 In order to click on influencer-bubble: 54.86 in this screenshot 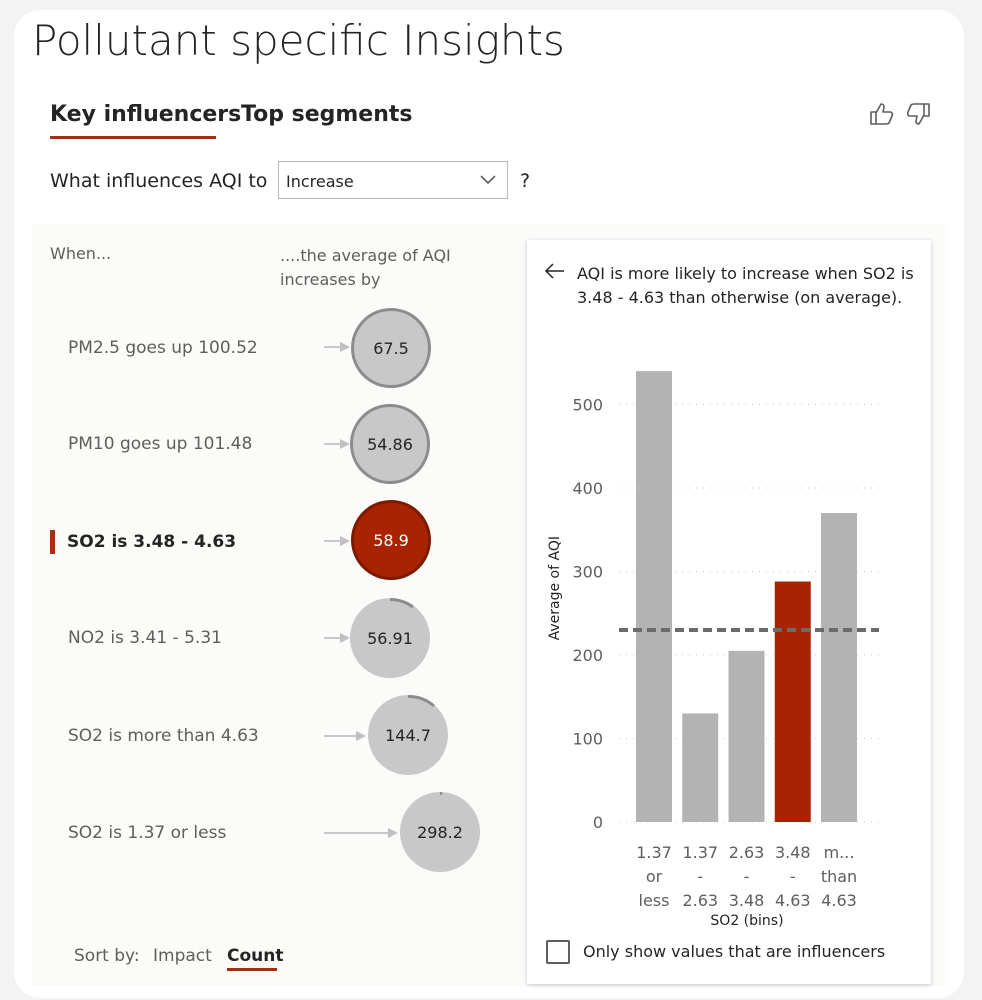, I will do `click(390, 444)`.